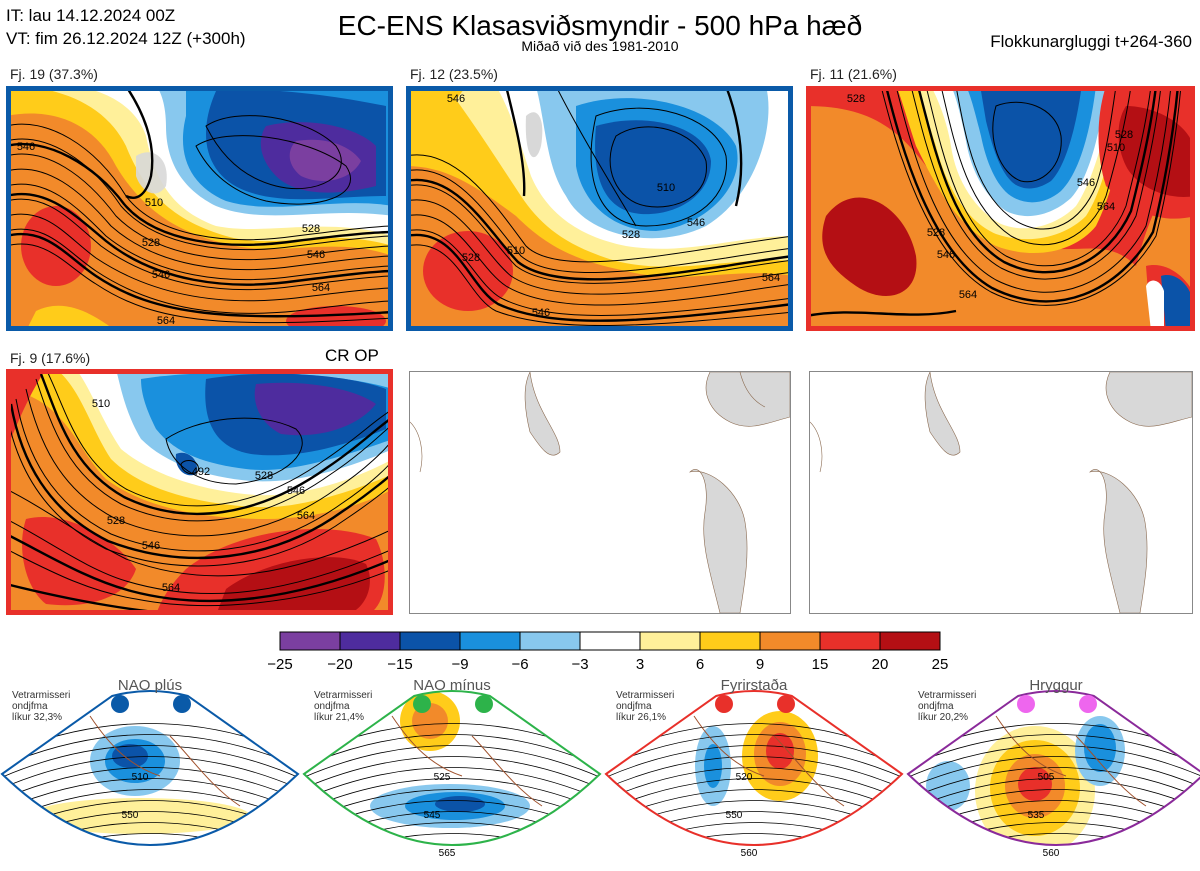 The height and width of the screenshot is (871, 1200). What do you see at coordinates (91, 15) in the screenshot?
I see `init-time: IT: lau 14.12.2024 00Z` at bounding box center [91, 15].